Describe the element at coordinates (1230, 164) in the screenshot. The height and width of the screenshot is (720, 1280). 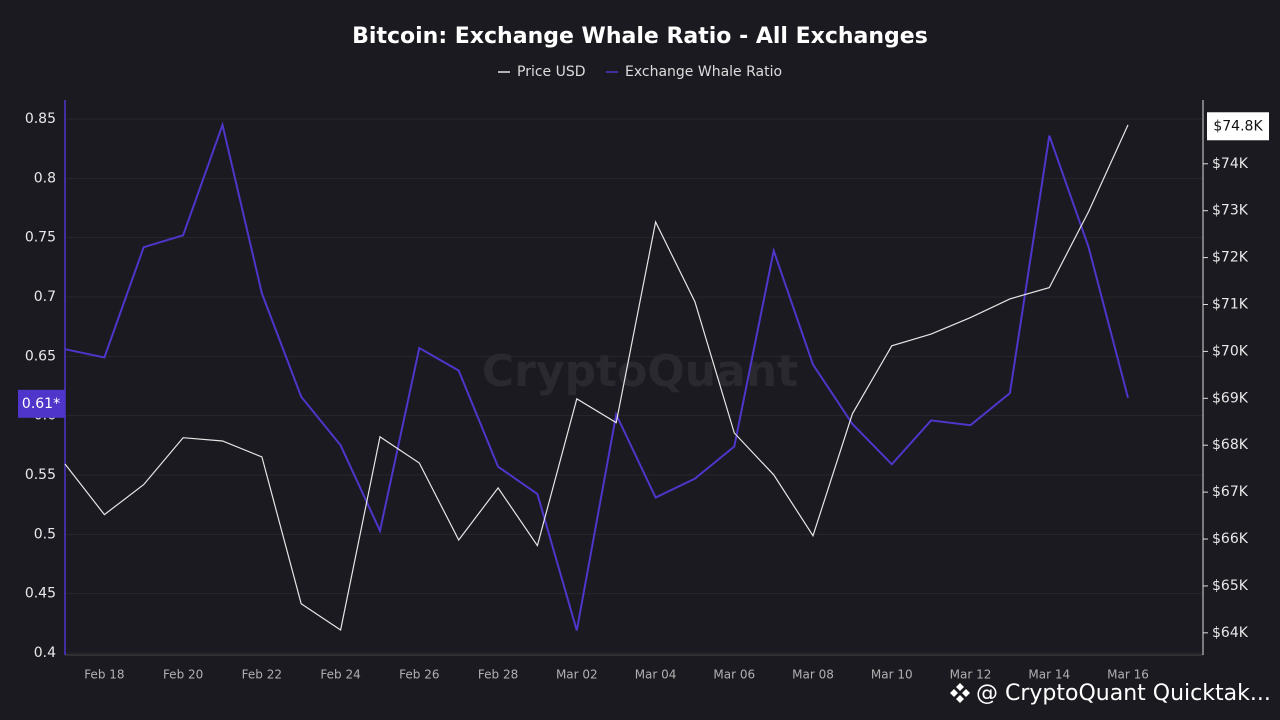
I see `y2-tick-label: $74K` at that location.